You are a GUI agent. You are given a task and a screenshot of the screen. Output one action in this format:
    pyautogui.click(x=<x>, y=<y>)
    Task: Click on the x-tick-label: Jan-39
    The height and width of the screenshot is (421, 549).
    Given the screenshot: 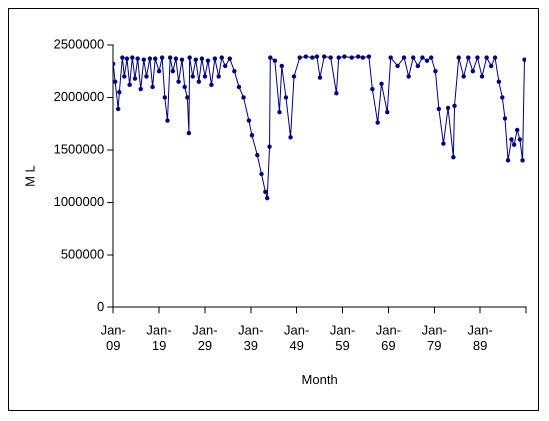 What is the action you would take?
    pyautogui.click(x=251, y=338)
    